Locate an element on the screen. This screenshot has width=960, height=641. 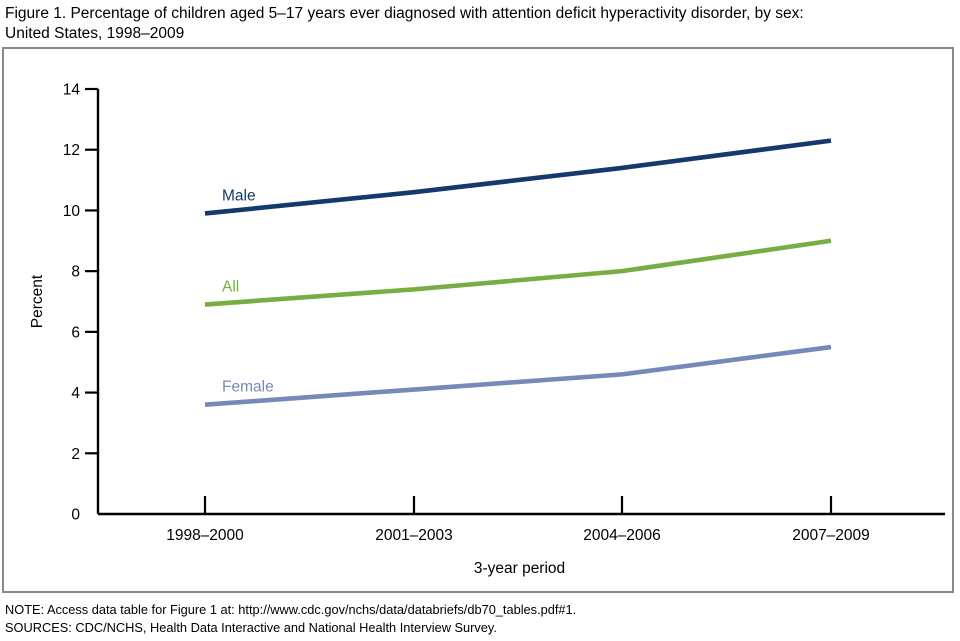
y-tick-label: 10 is located at coordinates (72, 211).